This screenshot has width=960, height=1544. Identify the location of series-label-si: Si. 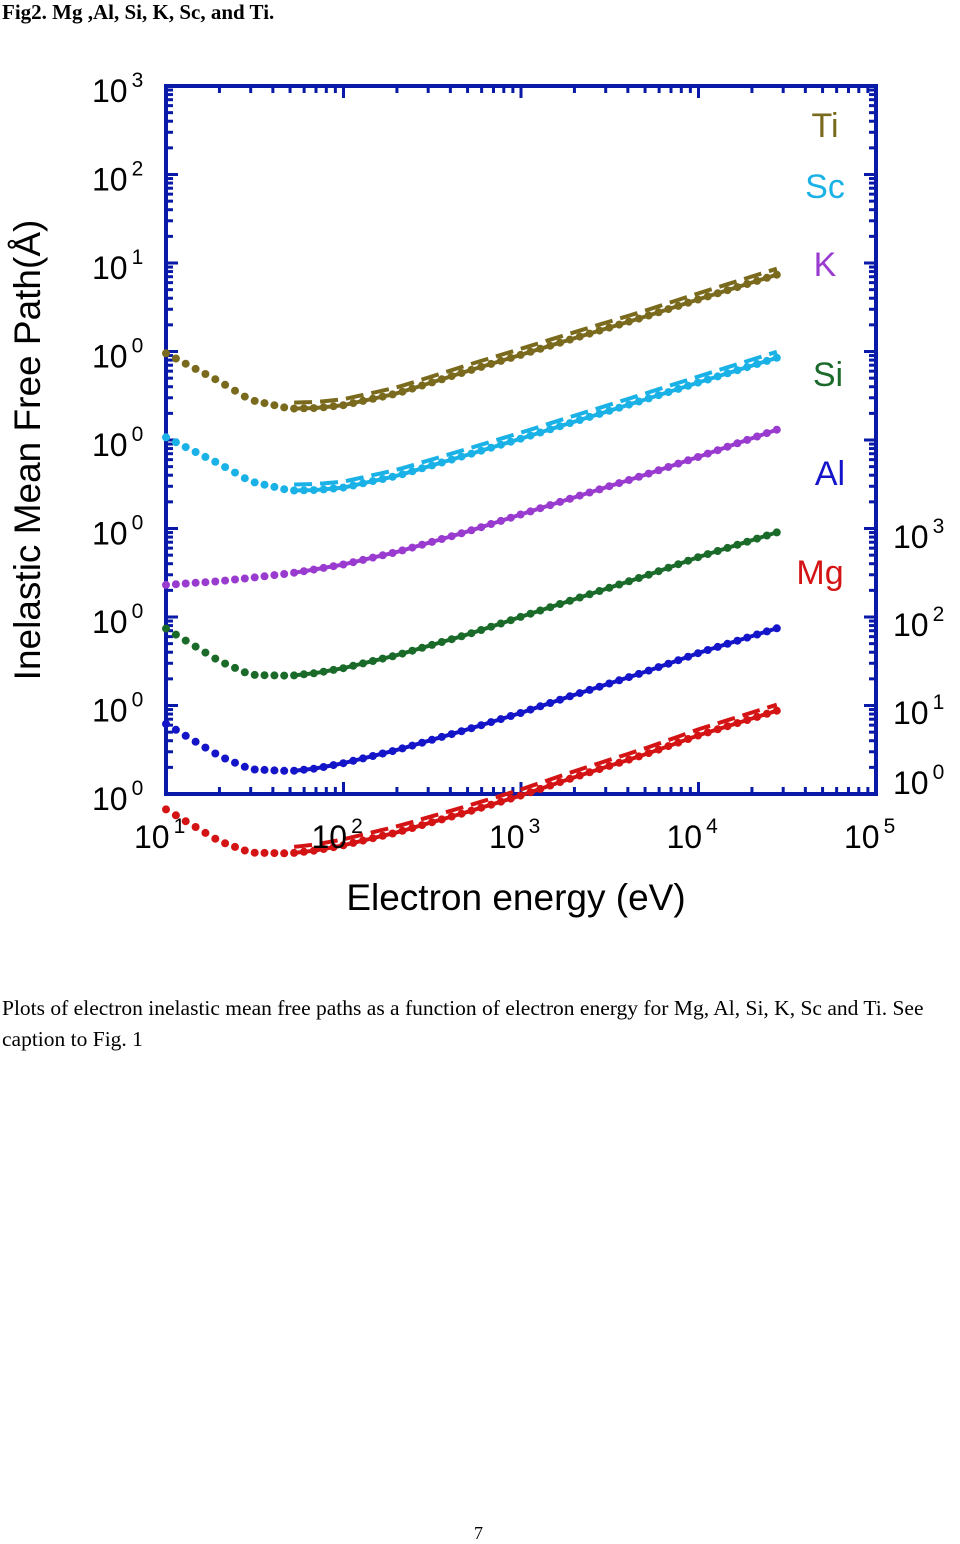
(828, 375).